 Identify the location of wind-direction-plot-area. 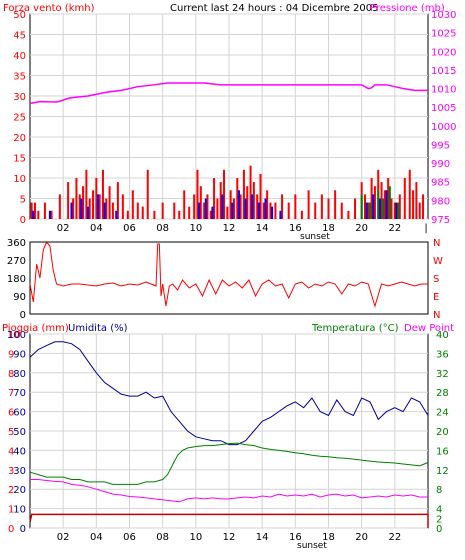
(229, 278).